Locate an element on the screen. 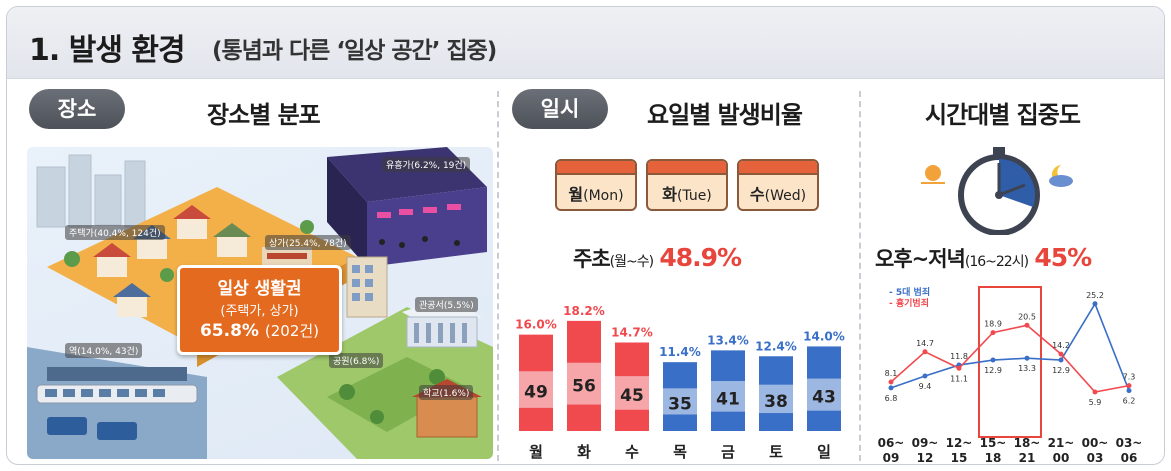 The width and height of the screenshot is (1171, 471). sun-icon is located at coordinates (933, 174).